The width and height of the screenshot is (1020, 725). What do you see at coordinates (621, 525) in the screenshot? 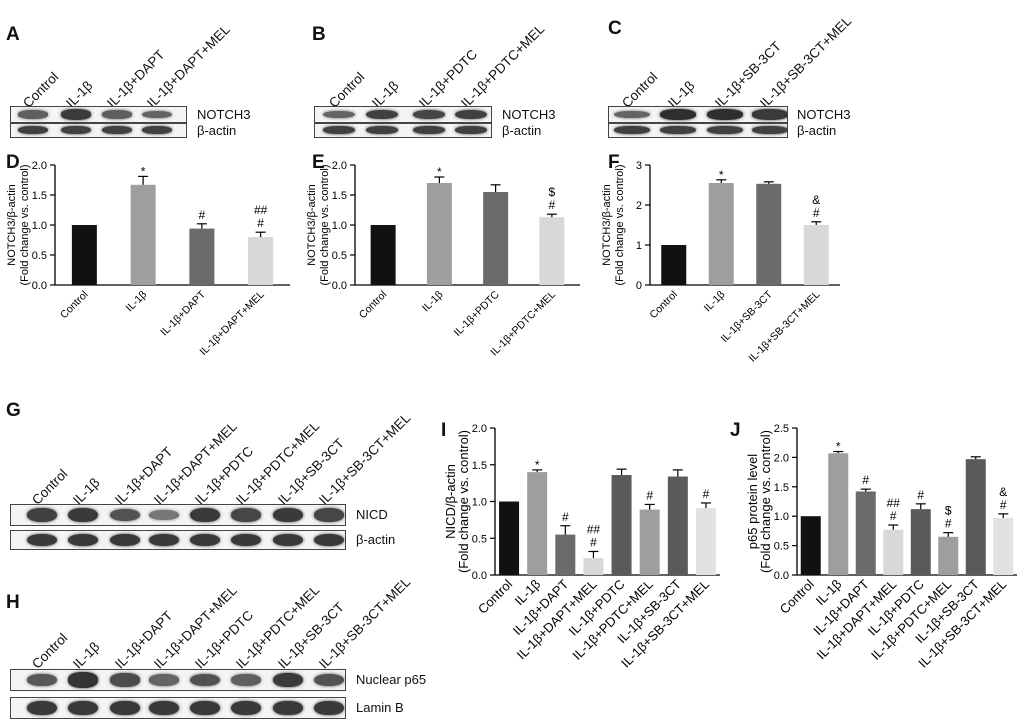
I see `bar-i-il-1b-pdtc` at bounding box center [621, 525].